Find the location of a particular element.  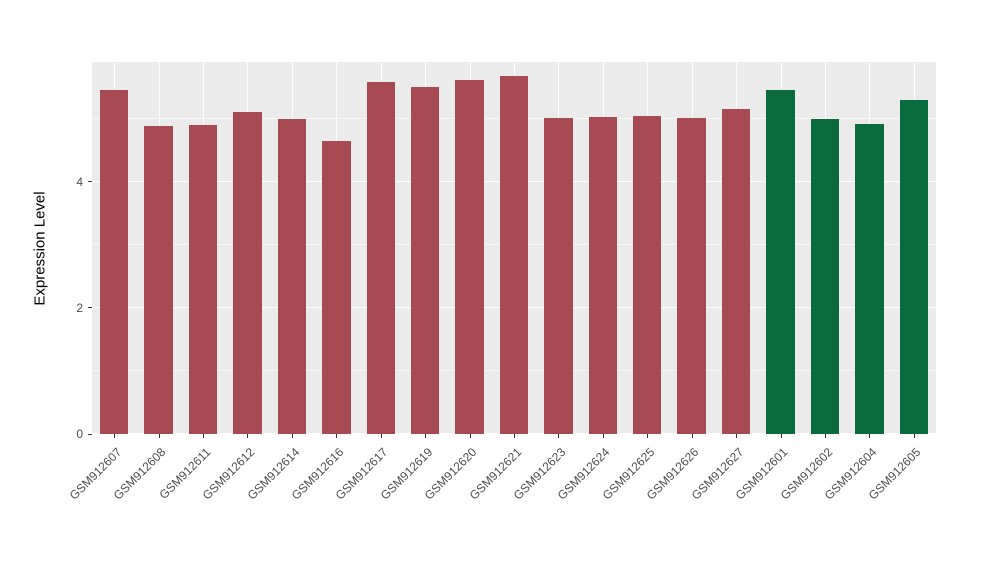

x-label-slot: GSM912607 is located at coordinates (101, 506).